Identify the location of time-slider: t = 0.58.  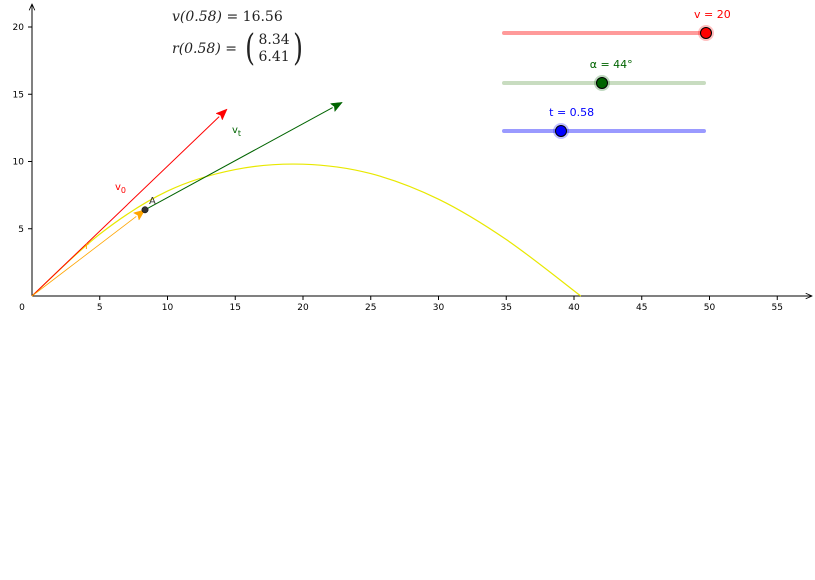
(608, 126).